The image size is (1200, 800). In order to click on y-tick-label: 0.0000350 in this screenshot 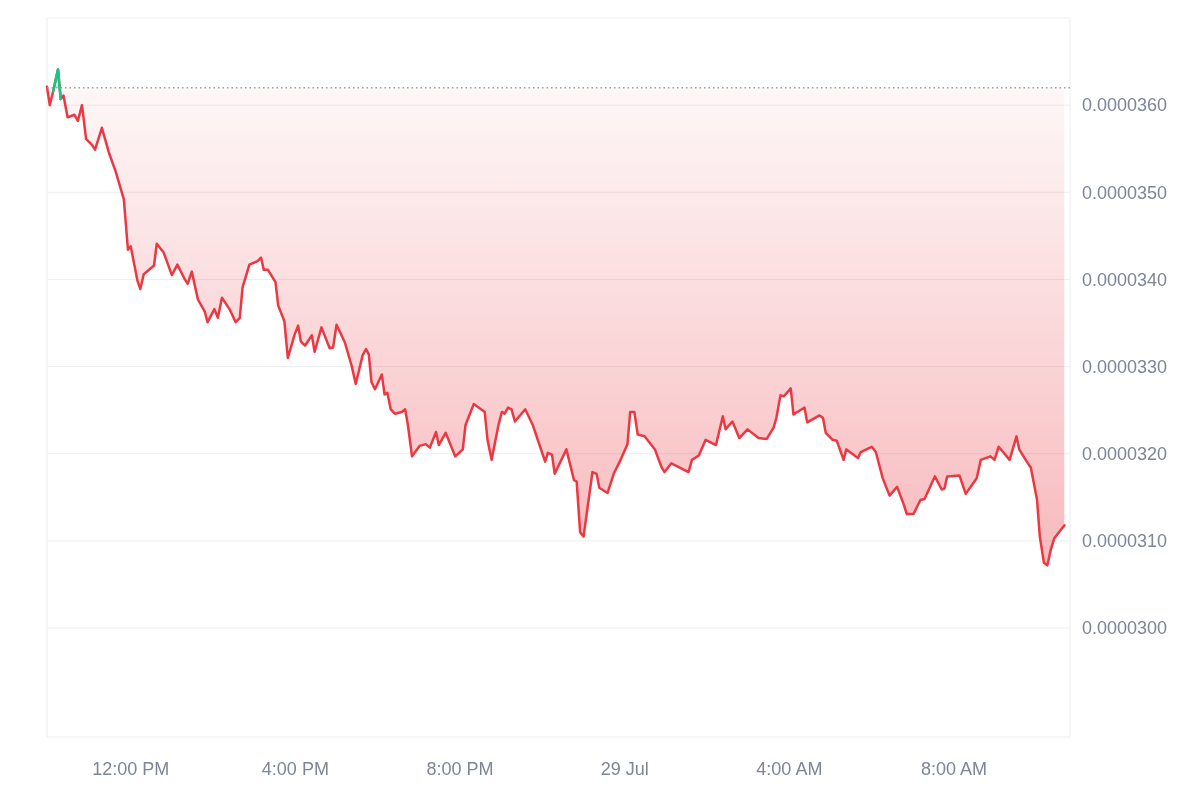, I will do `click(1125, 192)`.